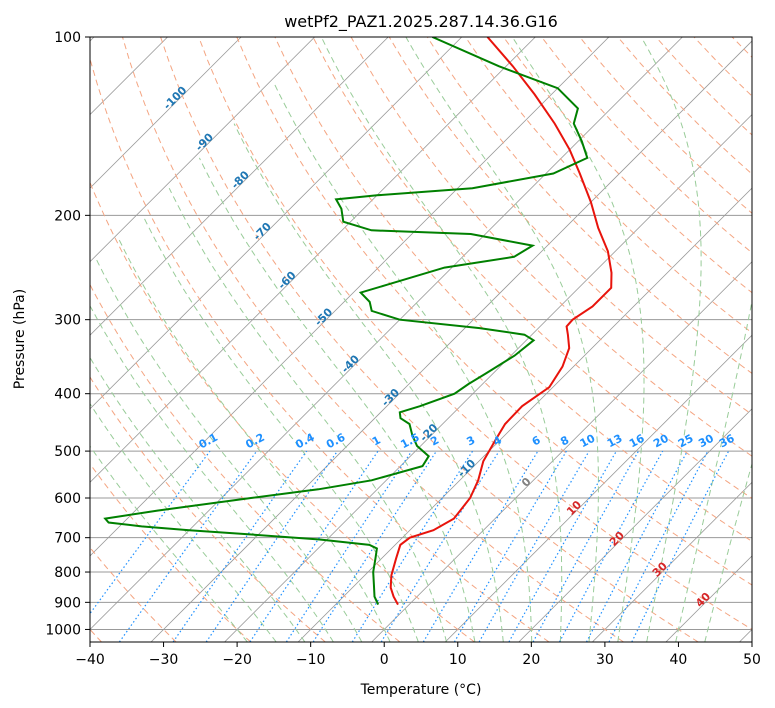 The image size is (775, 708). Describe the element at coordinates (67, 499) in the screenshot. I see `y-tick-label: 600` at that location.